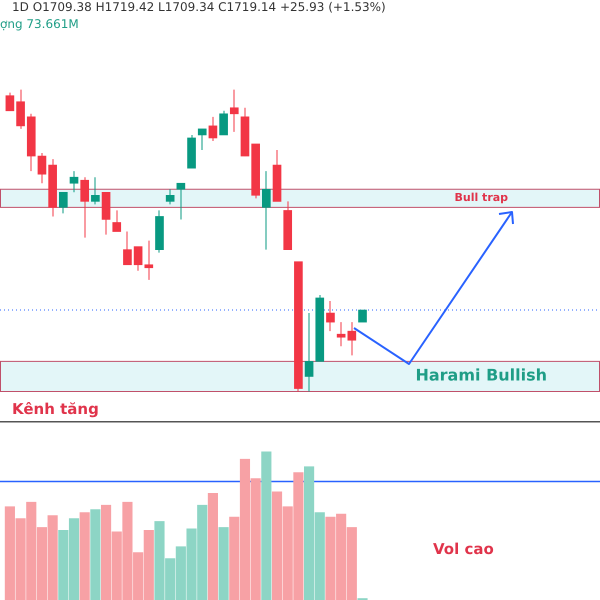 The width and height of the screenshot is (600, 600). What do you see at coordinates (463, 549) in the screenshot?
I see `text: Vol cao` at bounding box center [463, 549].